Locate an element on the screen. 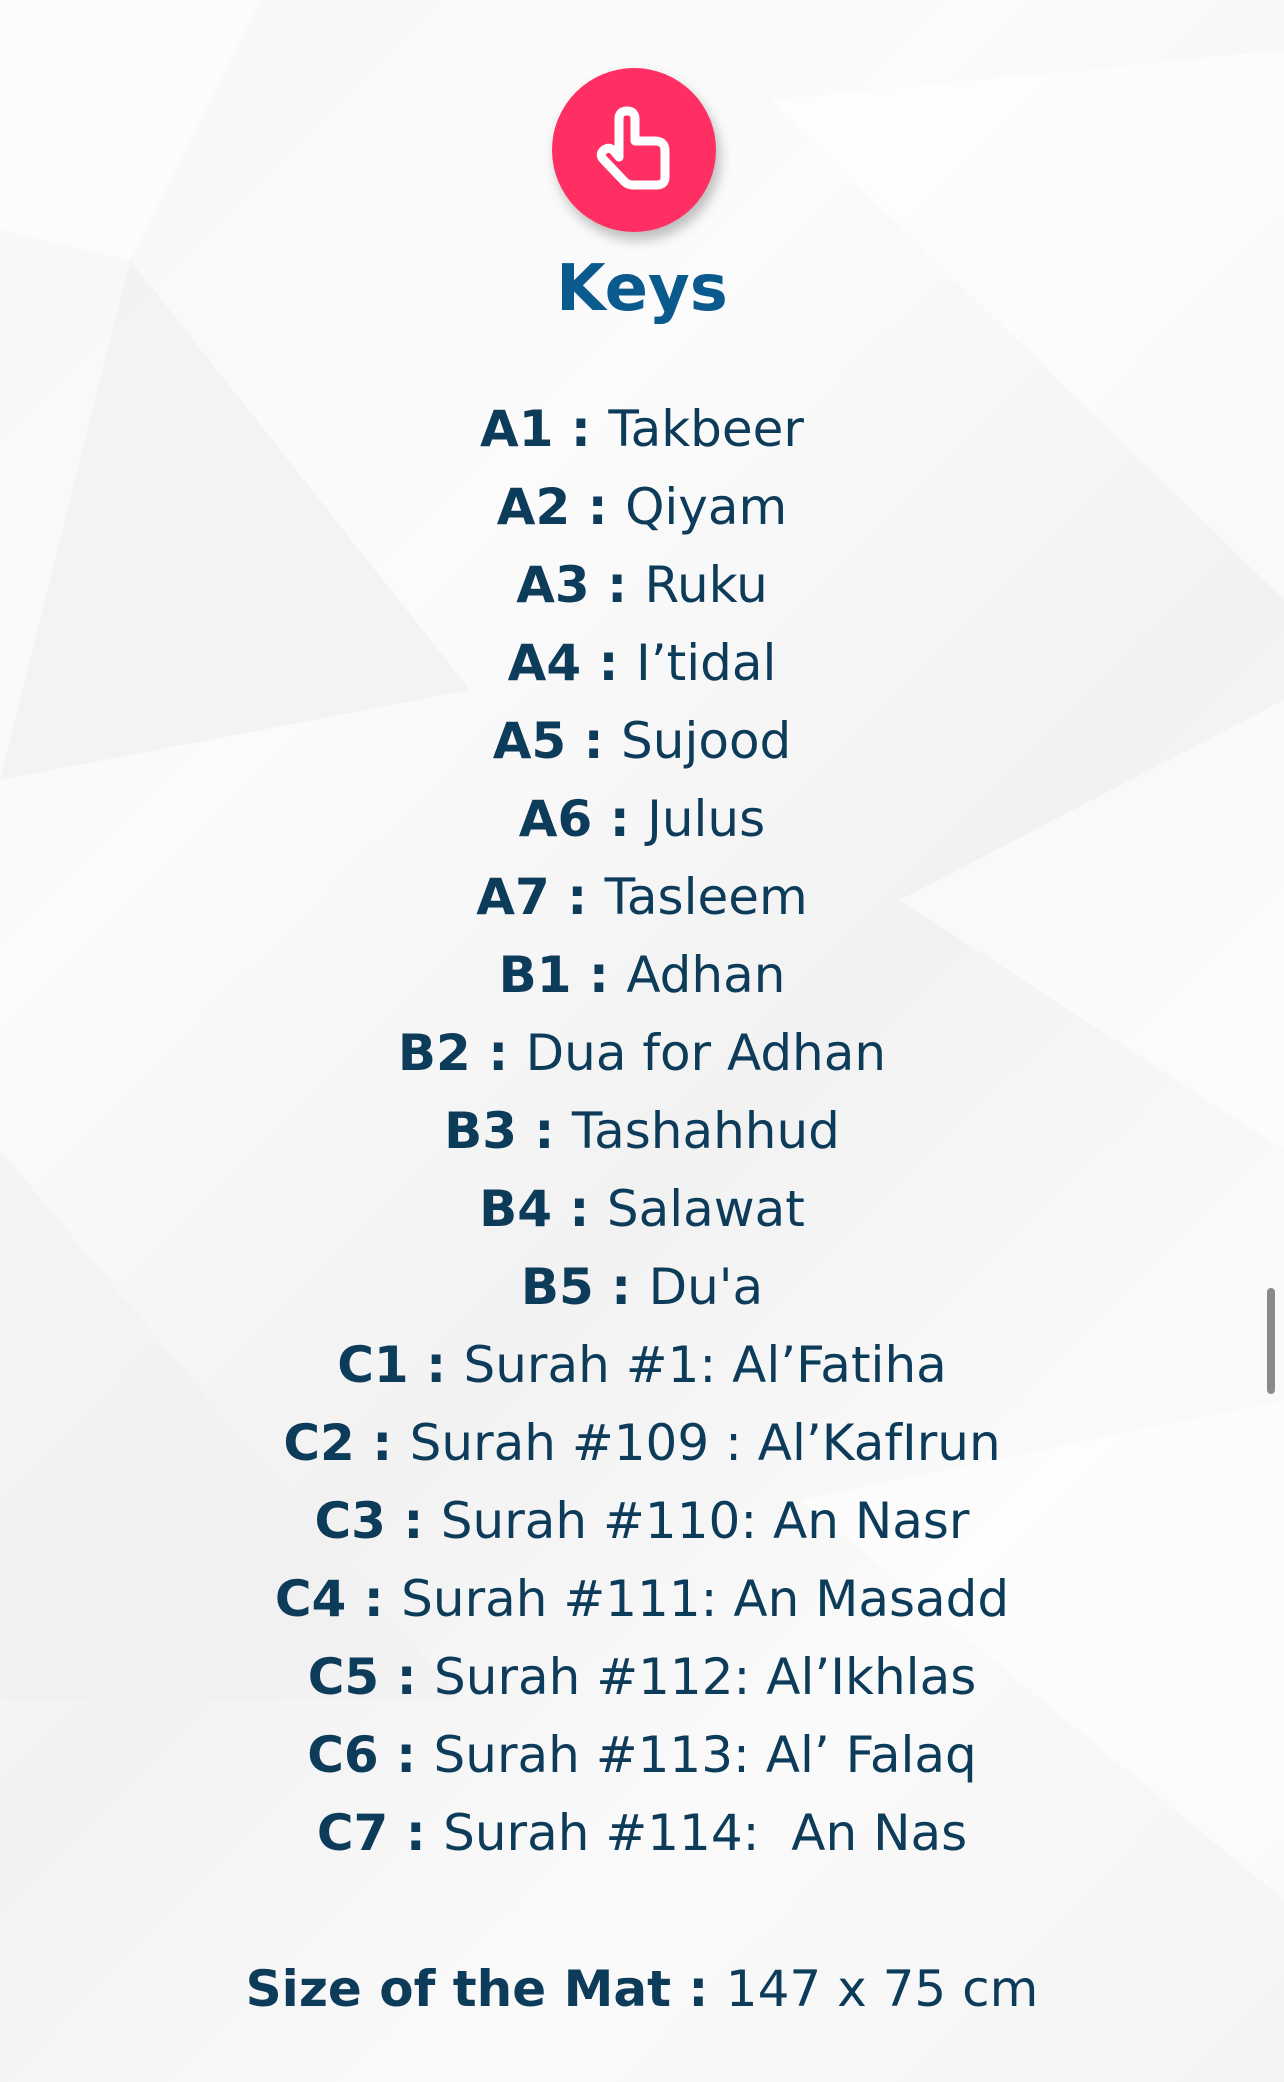 This screenshot has width=1284, height=2082. key-item-c4: C4 : Surah #111: An Masadd is located at coordinates (642, 1599).